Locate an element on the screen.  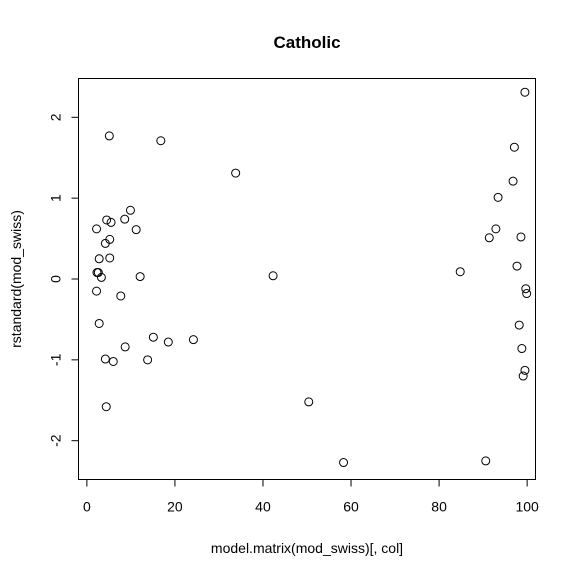
x-tick-label: 60 is located at coordinates (351, 507).